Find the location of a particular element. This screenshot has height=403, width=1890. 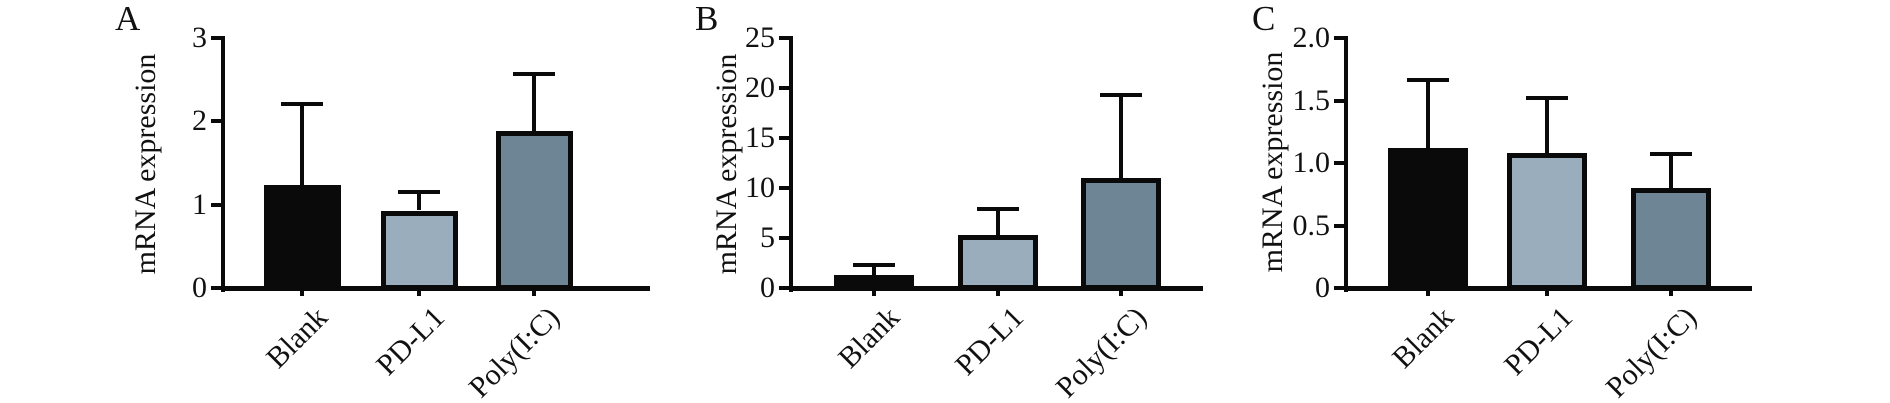

y-tick-label-1.5: 1.5 is located at coordinates (1311, 100).